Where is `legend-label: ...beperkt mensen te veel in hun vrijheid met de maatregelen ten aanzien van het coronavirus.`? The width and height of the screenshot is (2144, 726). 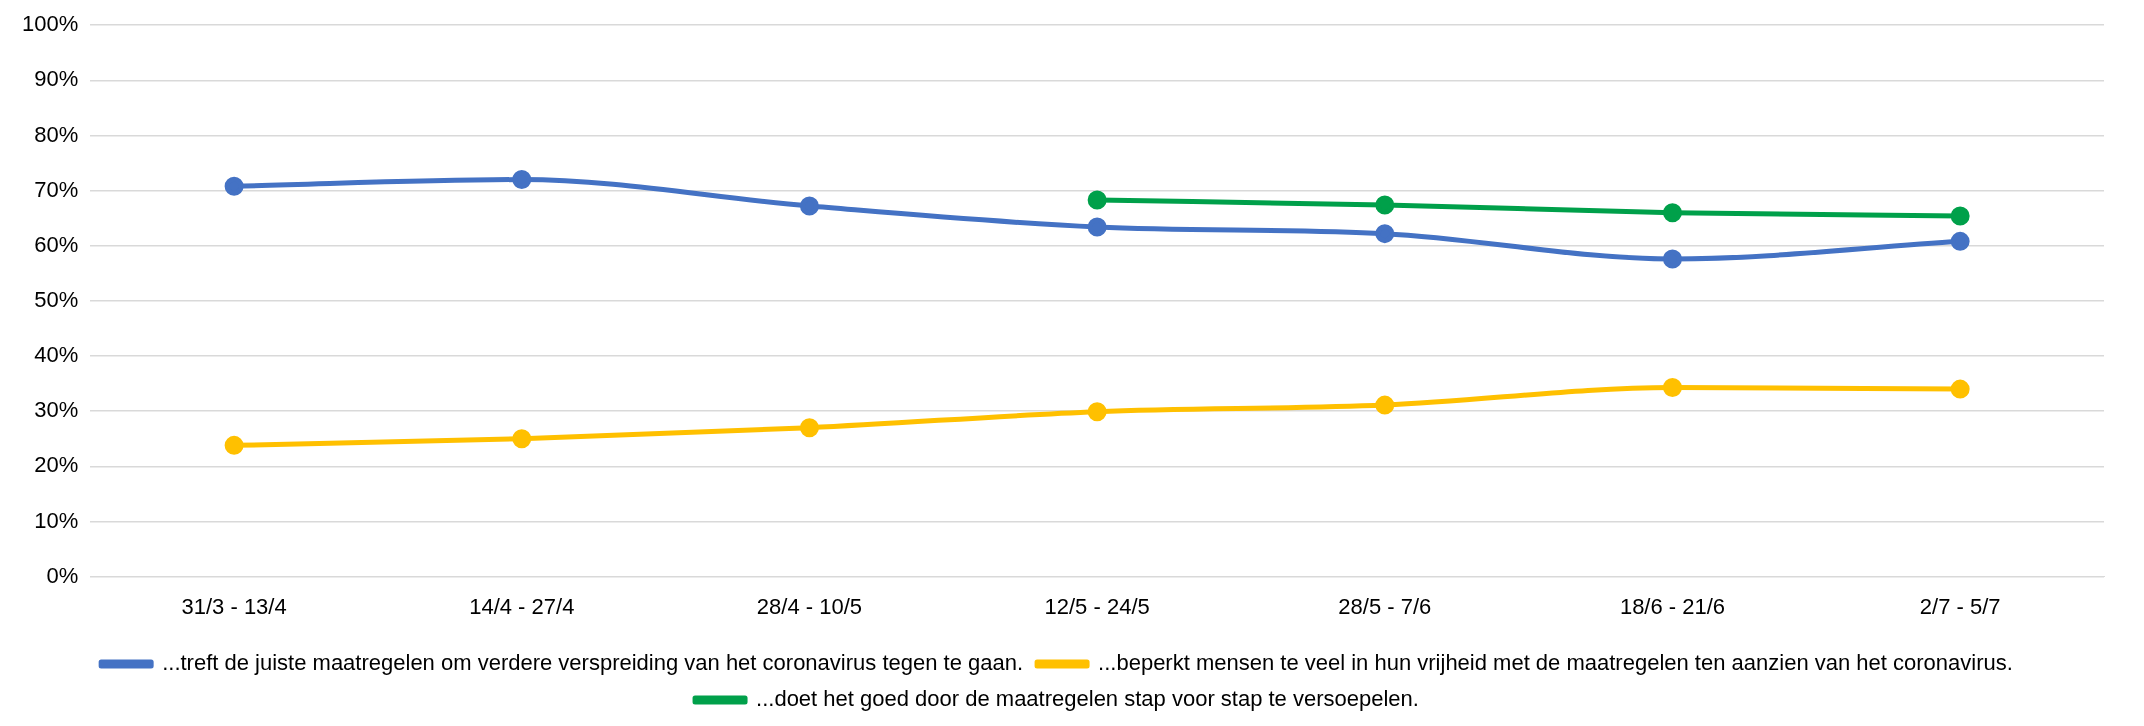
legend-label: ...beperkt mensen te veel in hun vrijheid met de maatregelen ten aanzien van het coronavirus. is located at coordinates (1555, 663).